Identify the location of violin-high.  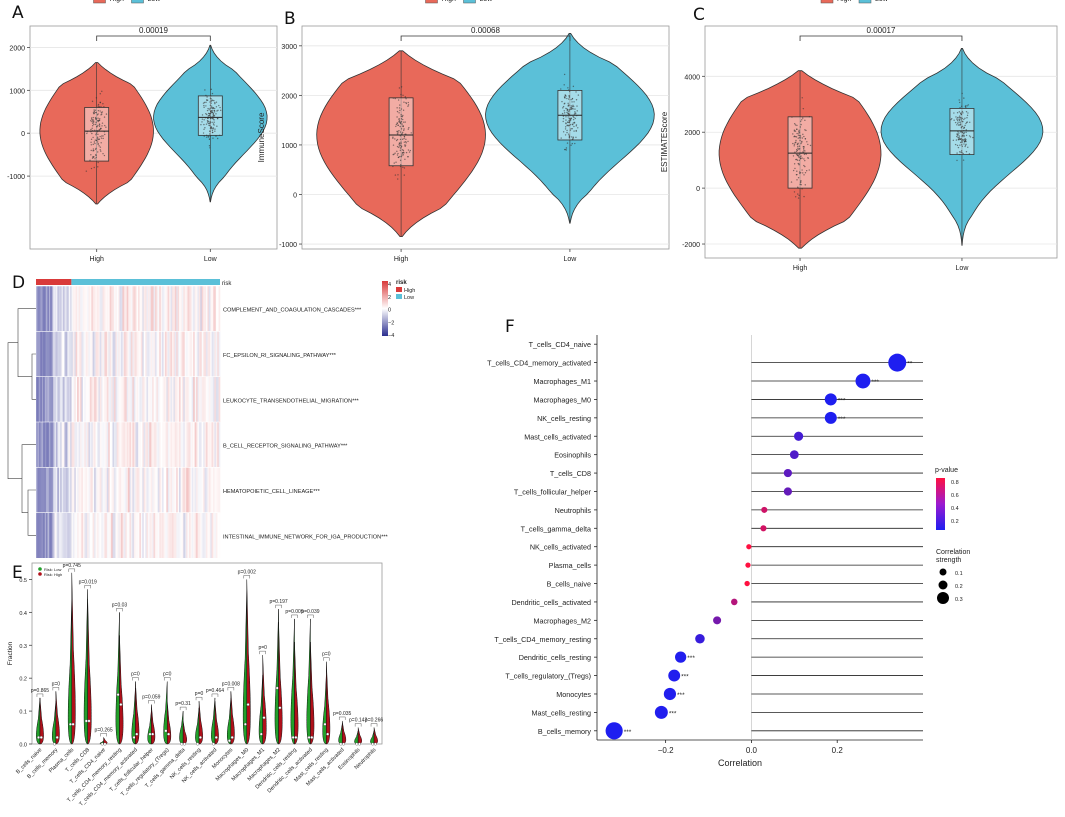
(41, 721).